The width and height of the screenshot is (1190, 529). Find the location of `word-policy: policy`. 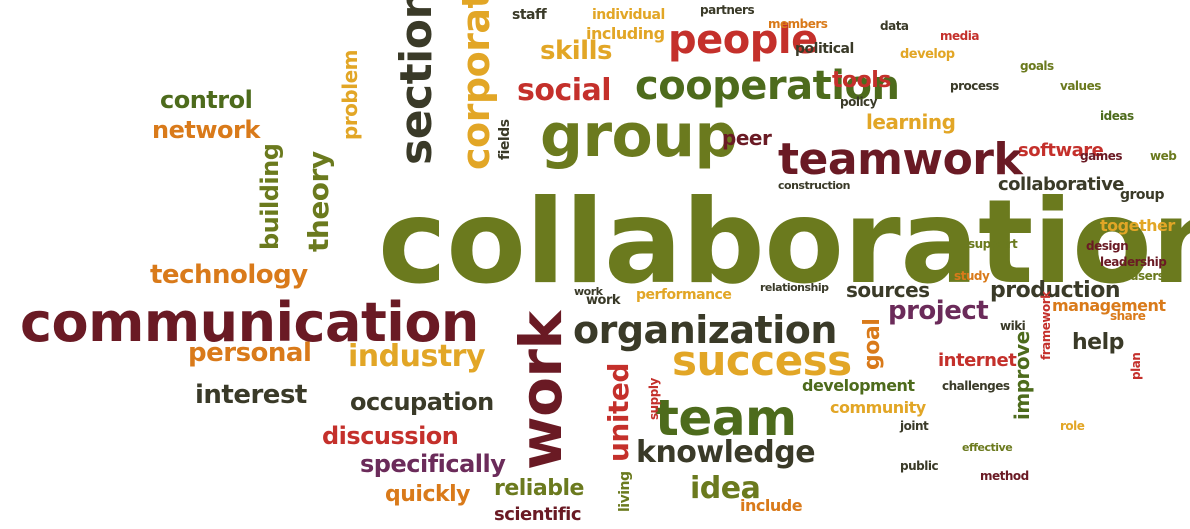

word-policy: policy is located at coordinates (859, 102).